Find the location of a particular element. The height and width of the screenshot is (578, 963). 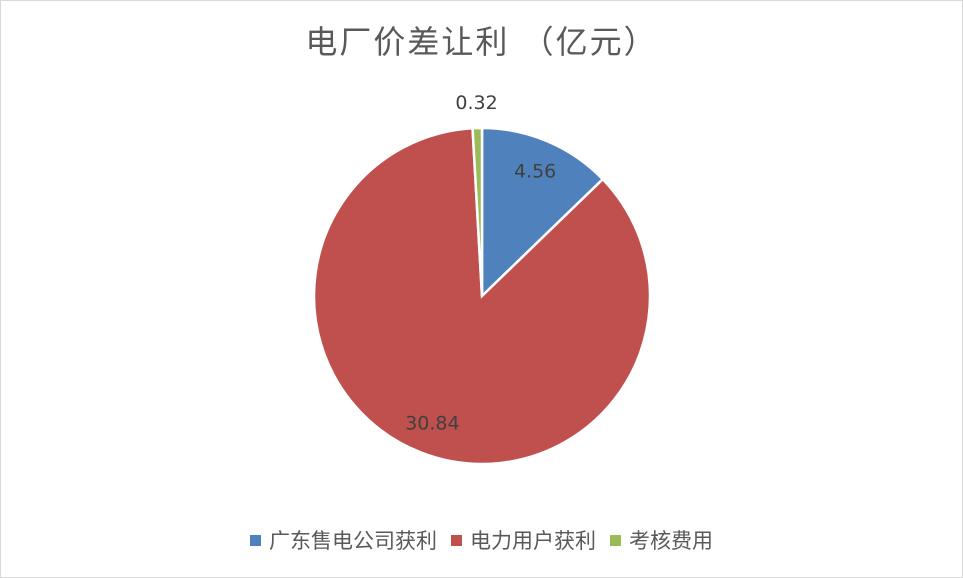

legend-item: 广东售电公司获利 is located at coordinates (343, 540).